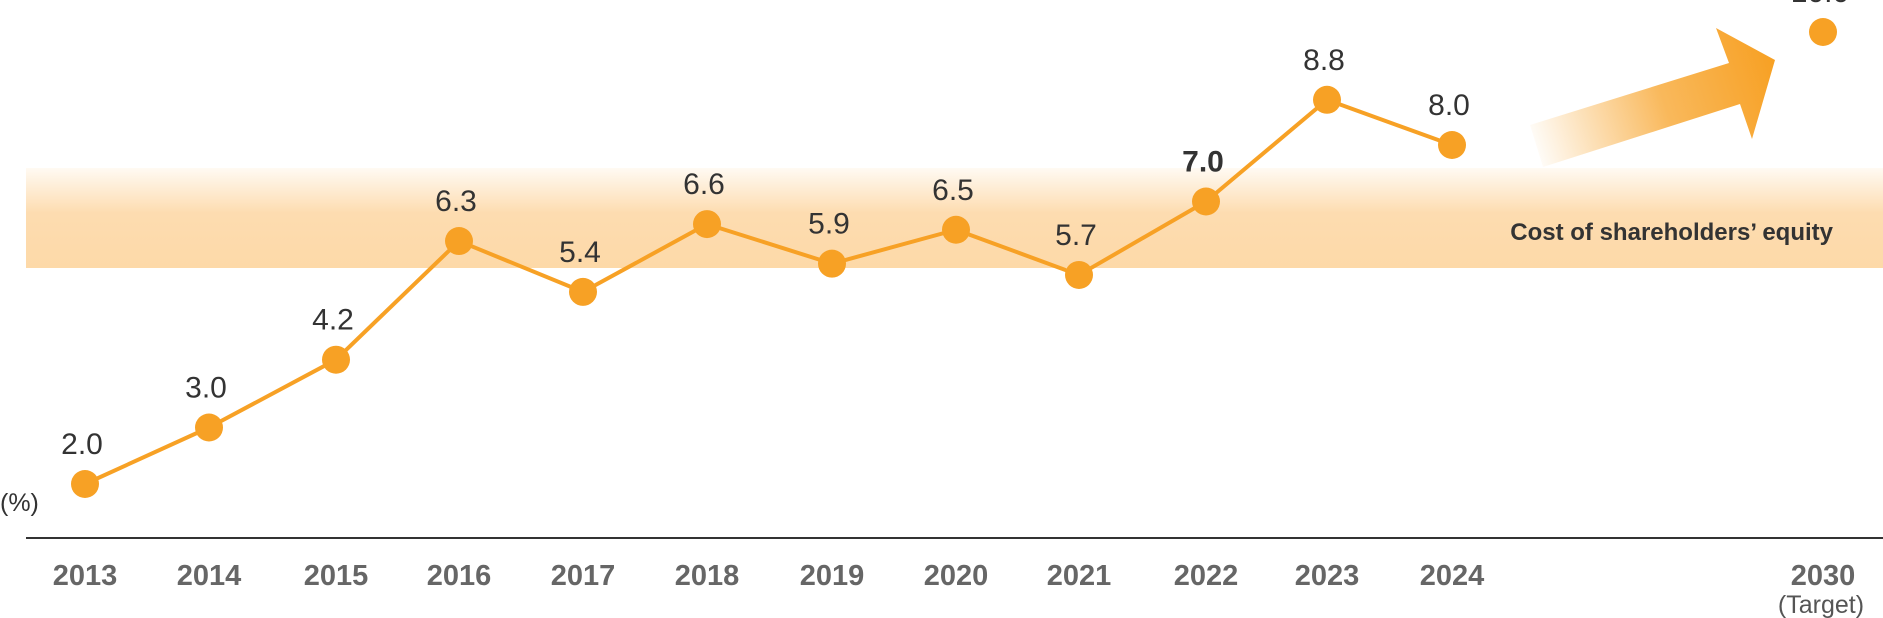 The image size is (1883, 618). Describe the element at coordinates (1206, 576) in the screenshot. I see `x-tick-label-2022: 2022` at that location.